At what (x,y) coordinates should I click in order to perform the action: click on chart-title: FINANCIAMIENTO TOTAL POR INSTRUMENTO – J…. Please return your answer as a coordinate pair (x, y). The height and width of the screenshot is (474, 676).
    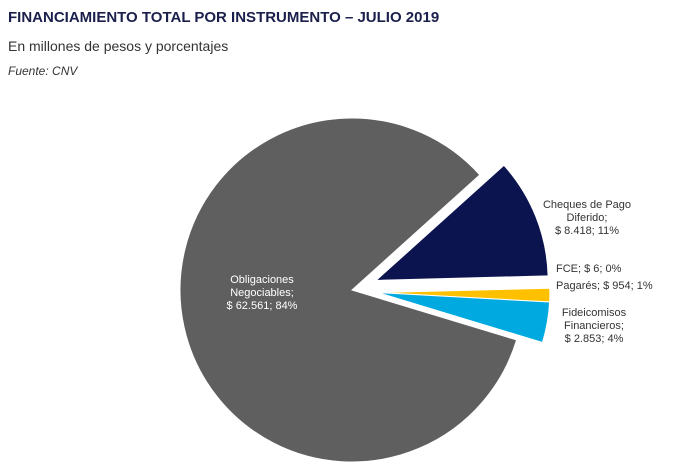
    Looking at the image, I should click on (224, 17).